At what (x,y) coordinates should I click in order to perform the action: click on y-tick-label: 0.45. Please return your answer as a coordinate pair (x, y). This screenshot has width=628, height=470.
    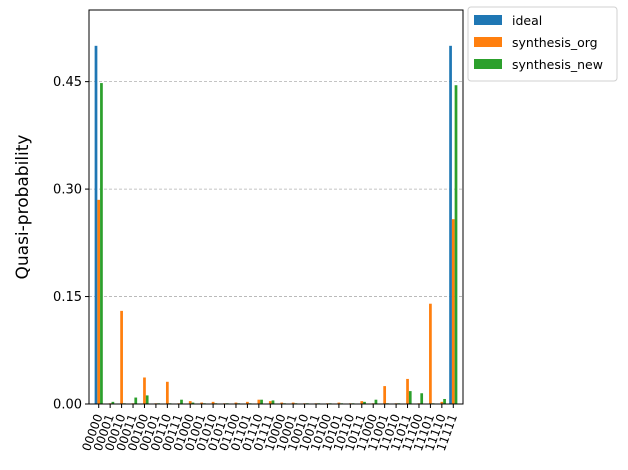
    Looking at the image, I should click on (67, 82).